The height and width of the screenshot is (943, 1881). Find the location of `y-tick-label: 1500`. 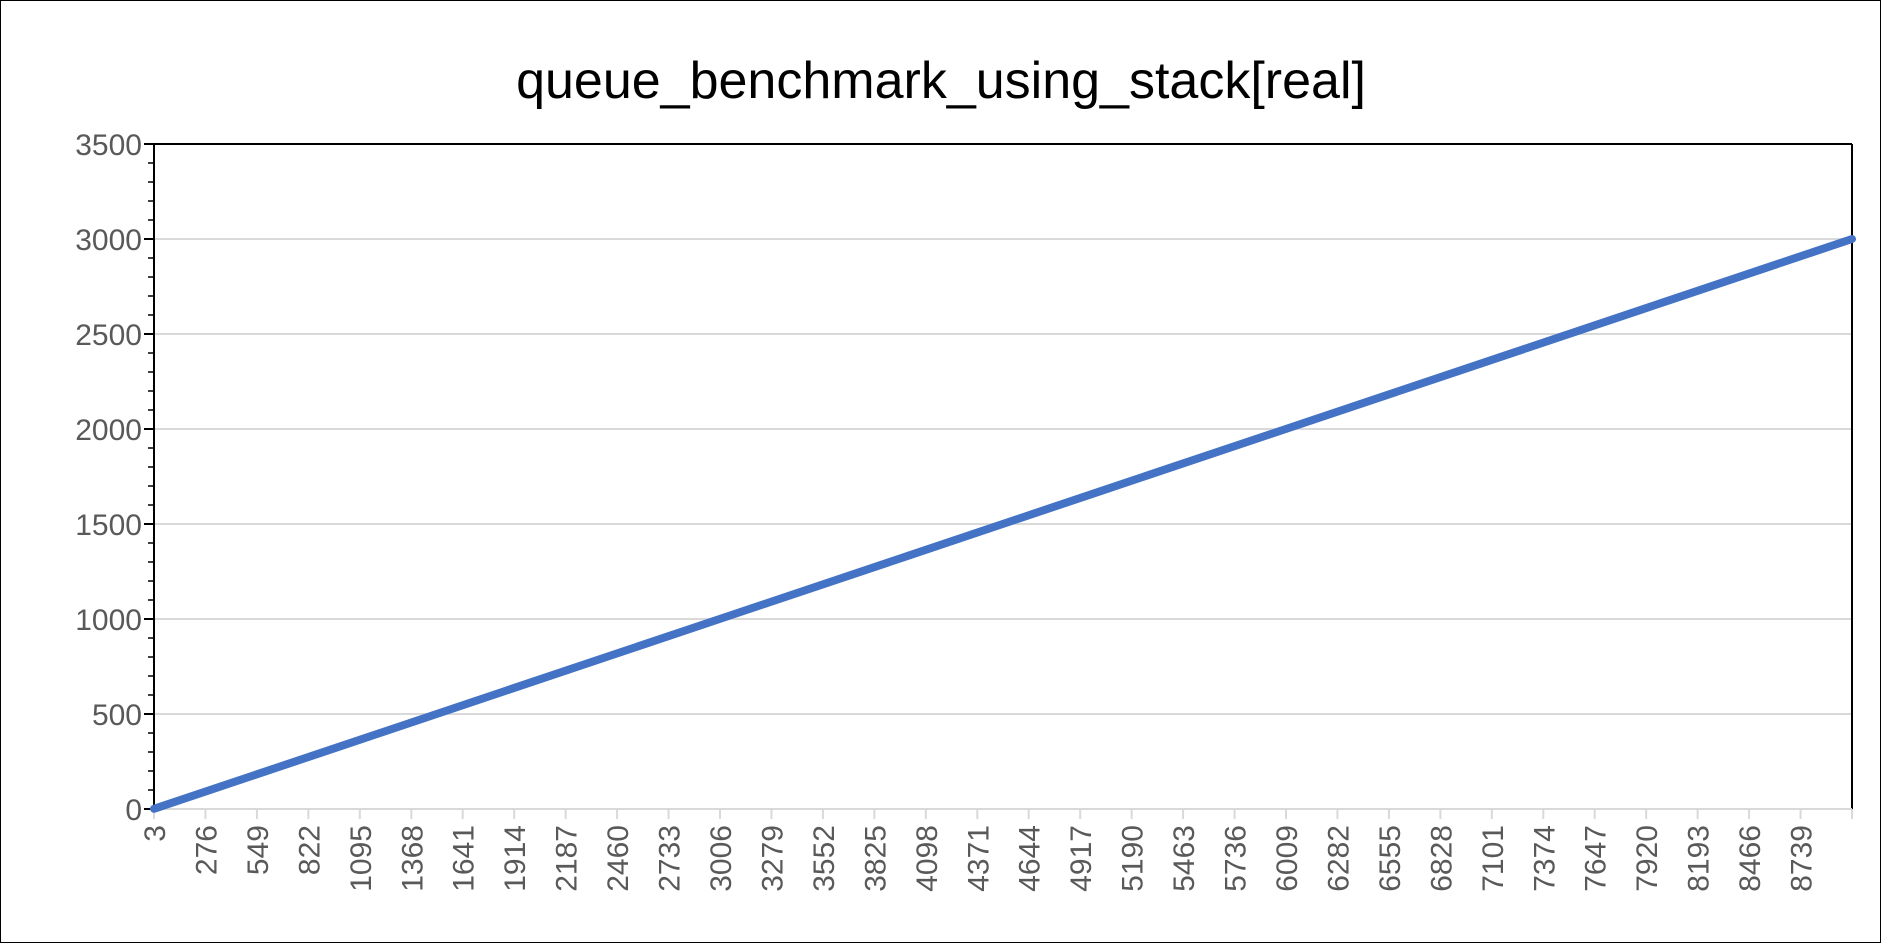

y-tick-label: 1500 is located at coordinates (108, 525).